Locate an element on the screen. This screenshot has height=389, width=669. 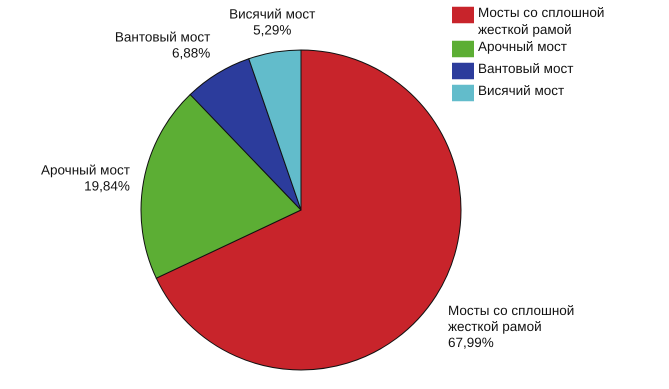
slice-label: Мосты со сплошной жесткой рамой is located at coordinates (511, 318).